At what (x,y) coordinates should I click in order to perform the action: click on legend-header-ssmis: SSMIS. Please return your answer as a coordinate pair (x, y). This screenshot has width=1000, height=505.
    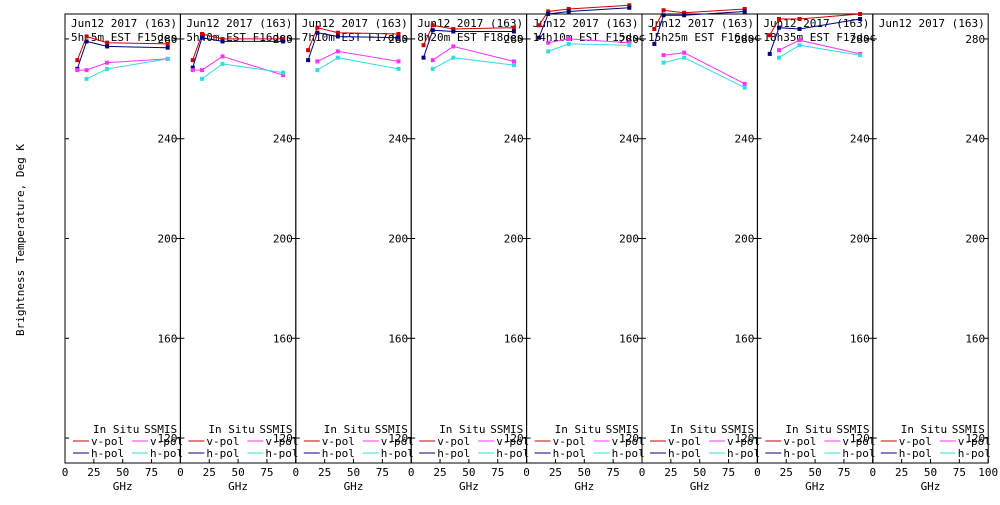
    Looking at the image, I should click on (737, 429).